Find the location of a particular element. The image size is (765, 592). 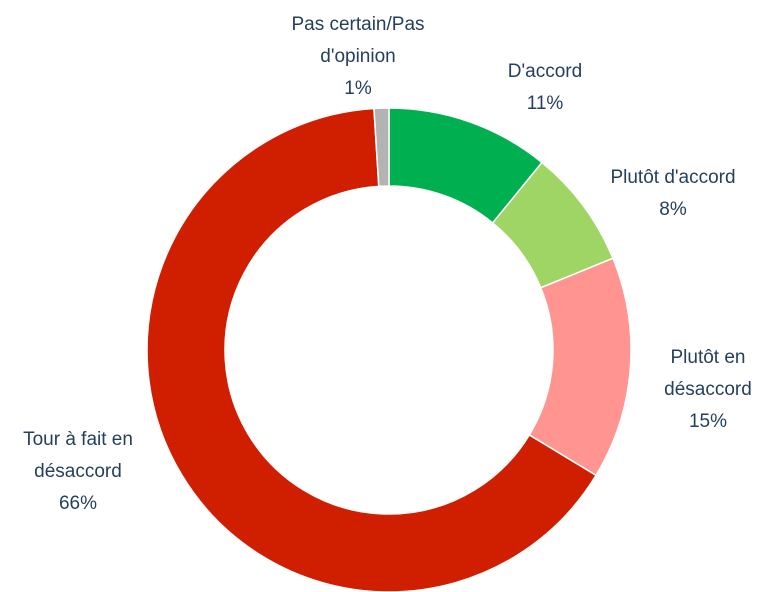

slice-label: Pas certain/Pas d'opinion 1% is located at coordinates (358, 57).